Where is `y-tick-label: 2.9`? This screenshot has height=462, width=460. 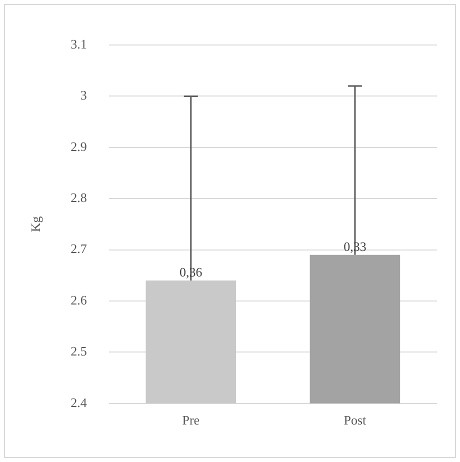
y-tick-label: 2.9 is located at coordinates (78, 146).